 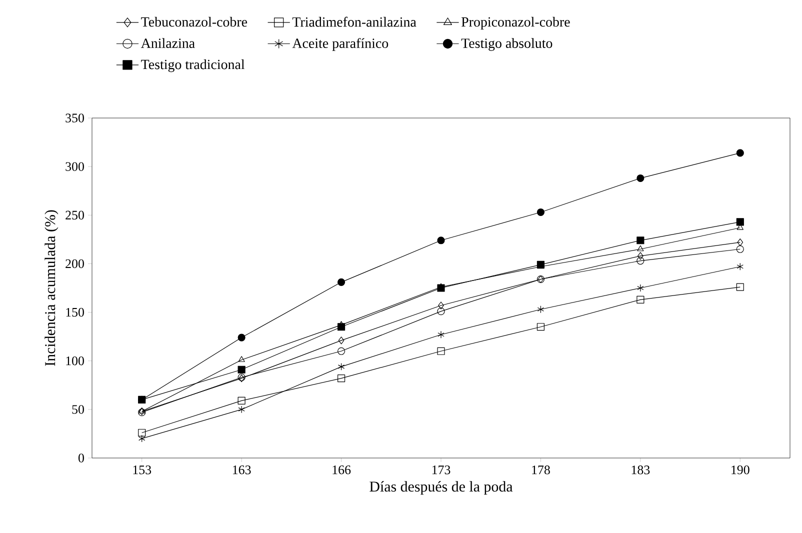 What do you see at coordinates (75, 118) in the screenshot?
I see `y-tick-label: 350` at bounding box center [75, 118].